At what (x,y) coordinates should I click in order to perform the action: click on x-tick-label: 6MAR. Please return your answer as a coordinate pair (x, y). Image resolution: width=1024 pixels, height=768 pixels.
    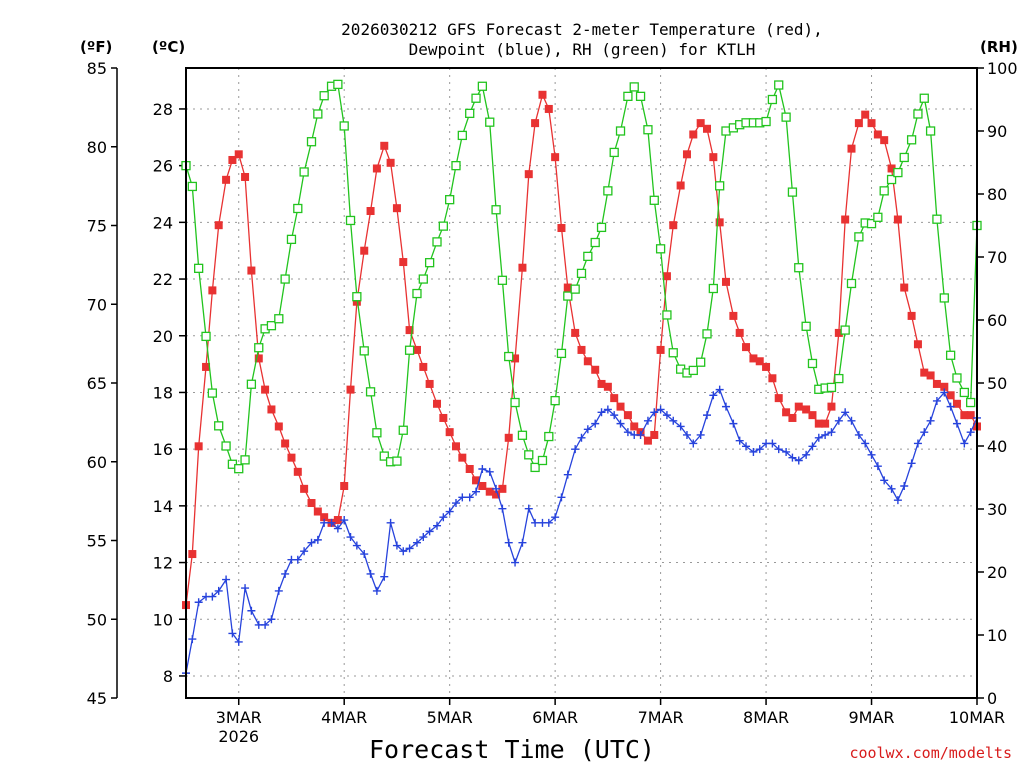
    Looking at the image, I should click on (555, 717).